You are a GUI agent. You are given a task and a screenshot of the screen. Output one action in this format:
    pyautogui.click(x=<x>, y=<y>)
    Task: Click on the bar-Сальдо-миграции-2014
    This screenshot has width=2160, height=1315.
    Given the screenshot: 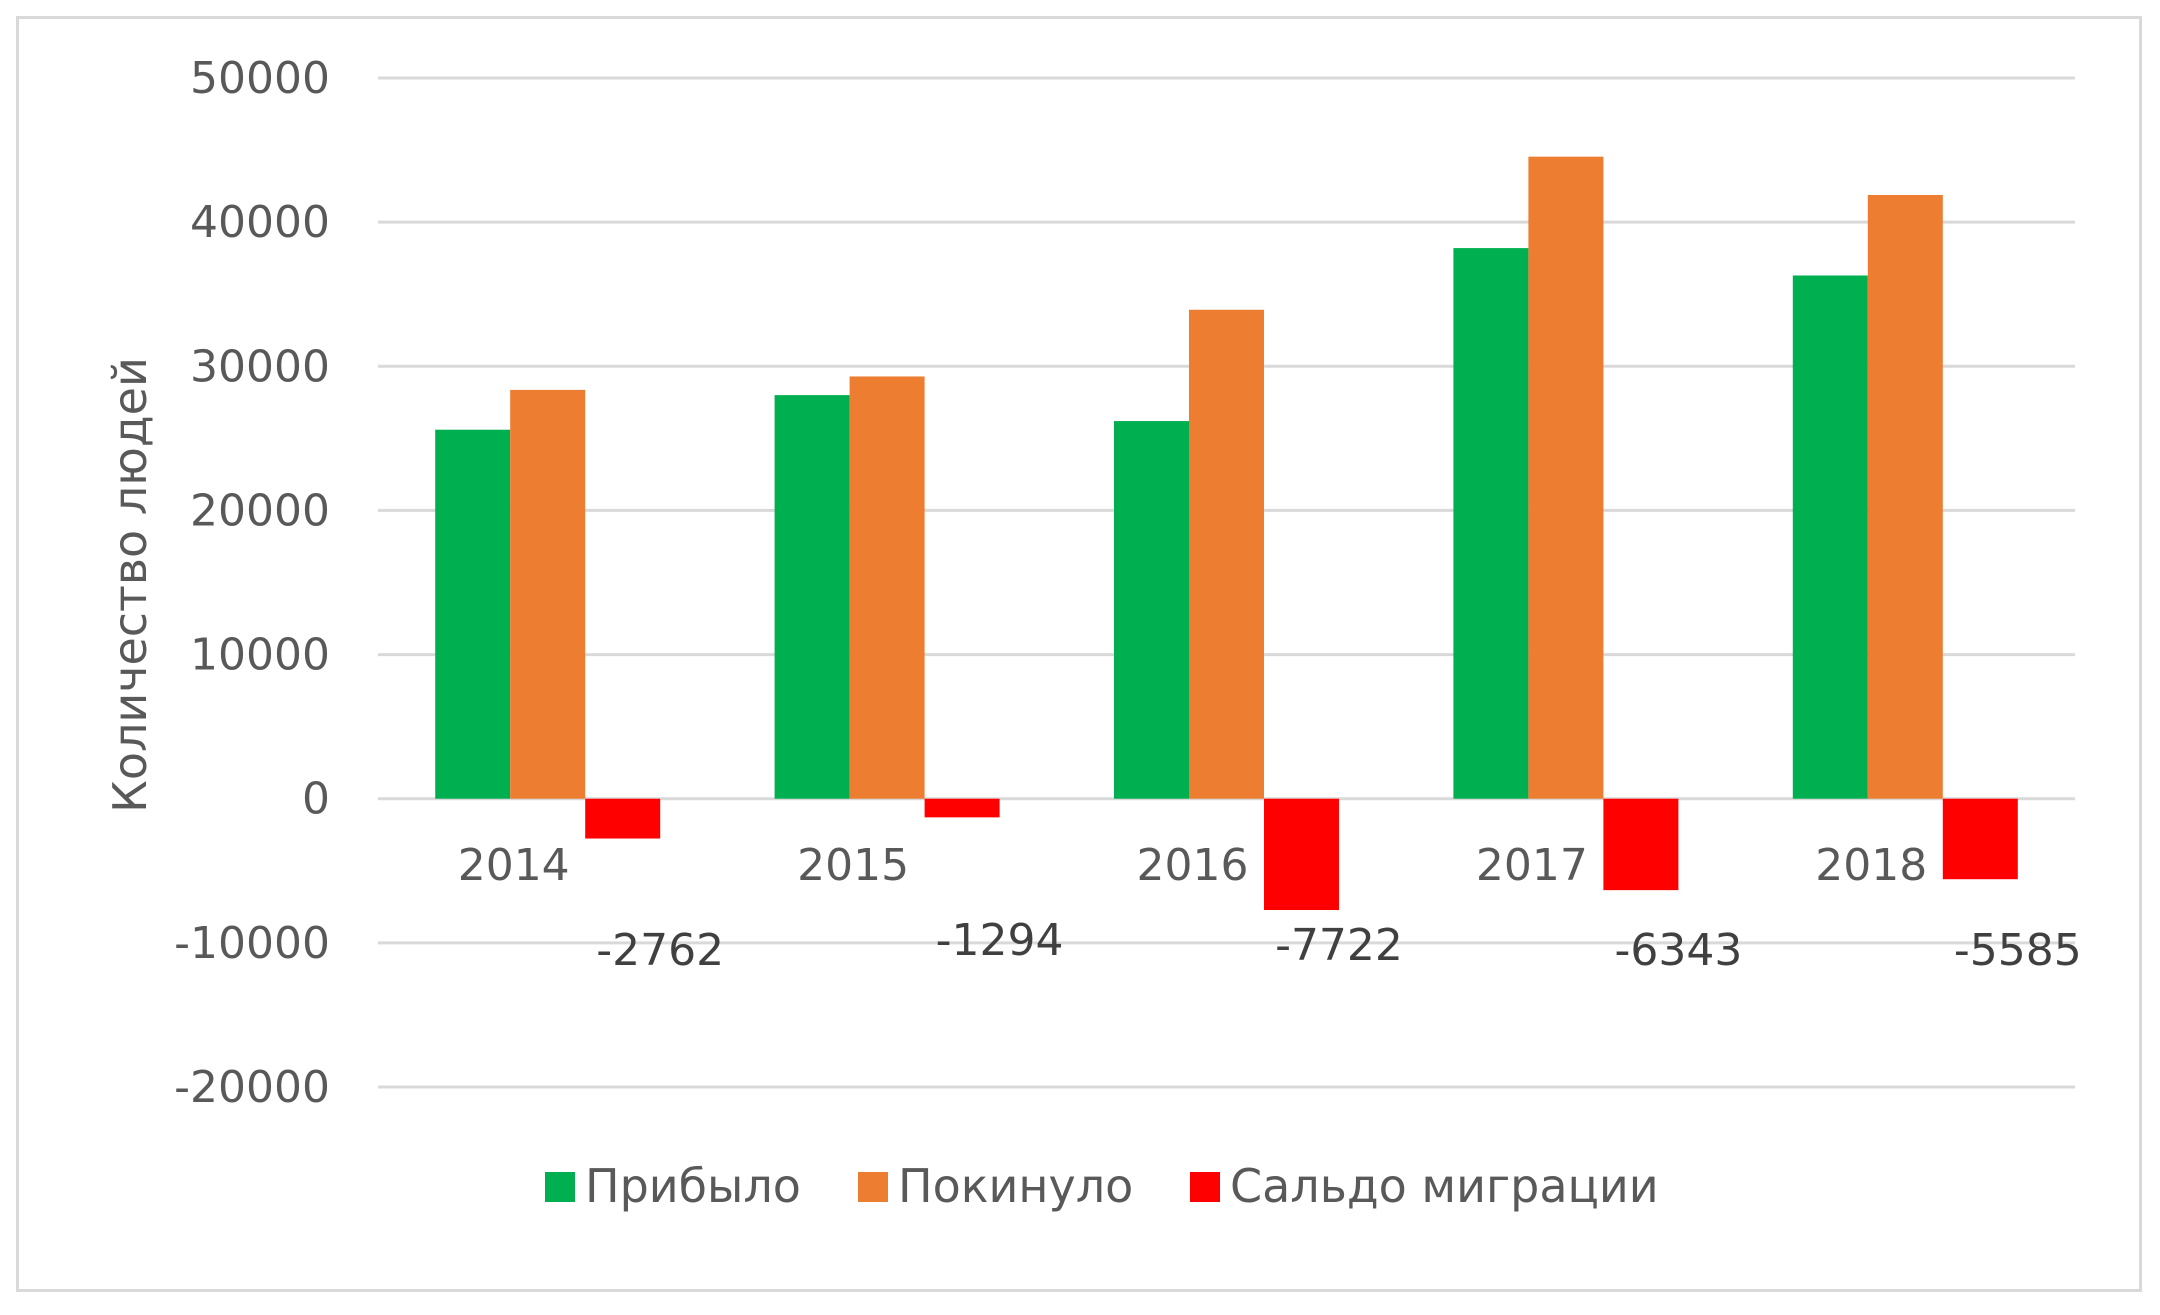 What is the action you would take?
    pyautogui.click(x=623, y=818)
    